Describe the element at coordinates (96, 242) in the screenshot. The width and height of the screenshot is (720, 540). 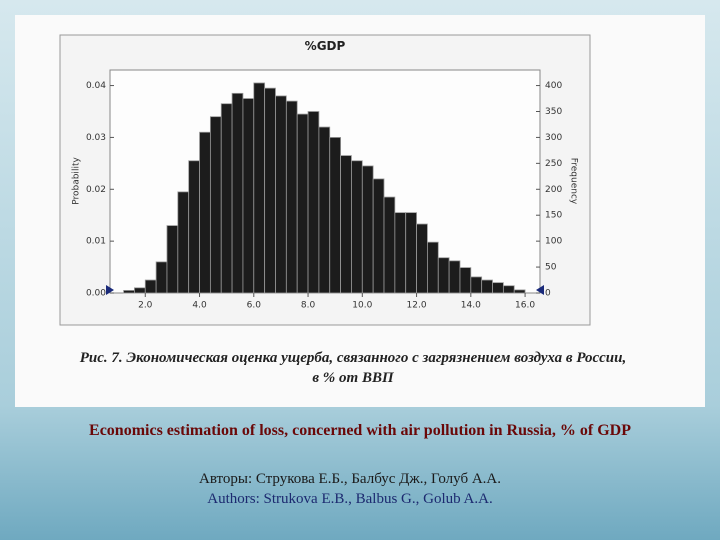
I see `y-tick-label: 0.01` at that location.